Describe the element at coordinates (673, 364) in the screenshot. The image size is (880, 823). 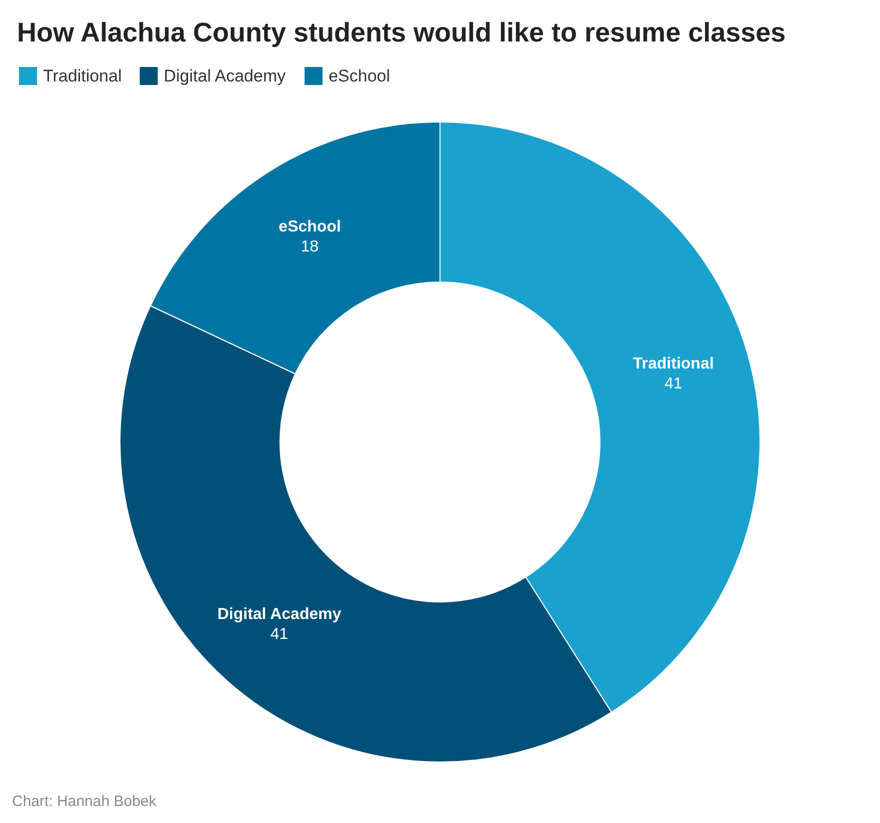
I see `slice-label: Traditional` at that location.